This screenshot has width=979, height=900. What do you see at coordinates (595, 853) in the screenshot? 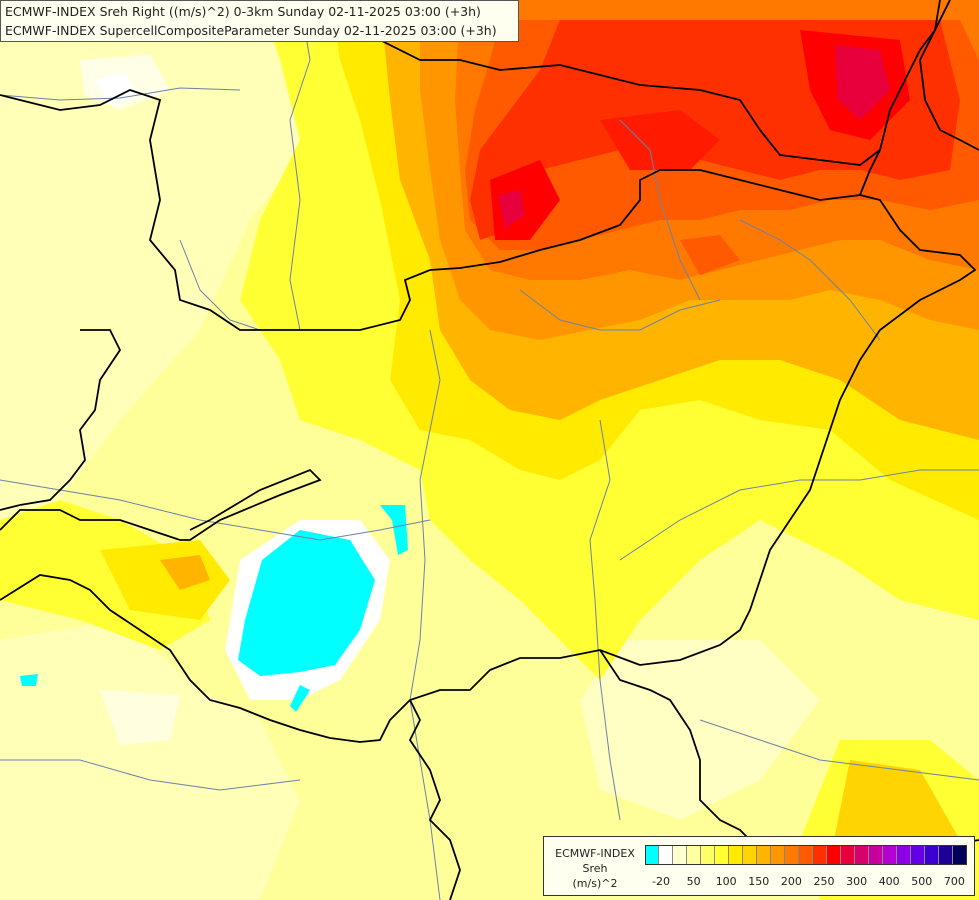
I see `legend-source: ECMWF-INDEX` at bounding box center [595, 853].